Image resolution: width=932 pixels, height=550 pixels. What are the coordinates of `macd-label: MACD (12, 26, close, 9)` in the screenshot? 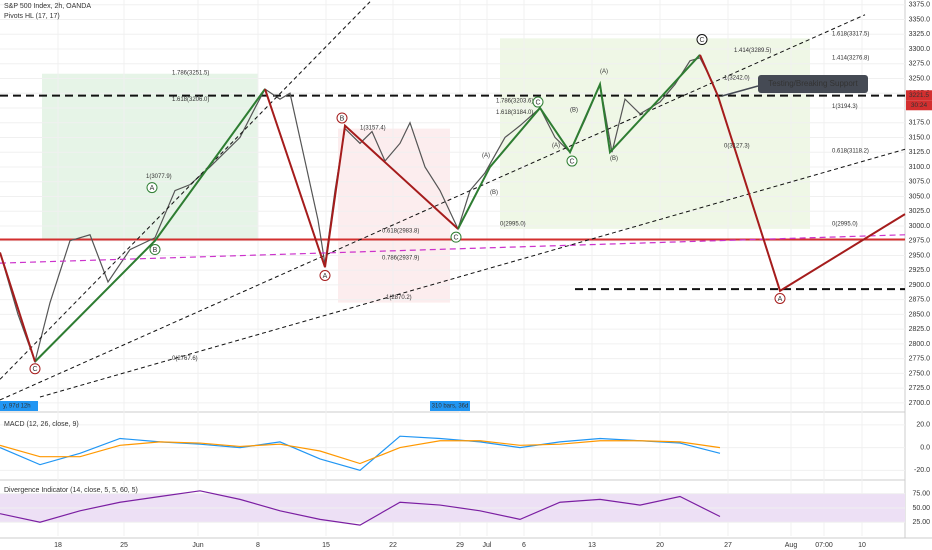 It's located at (41, 424).